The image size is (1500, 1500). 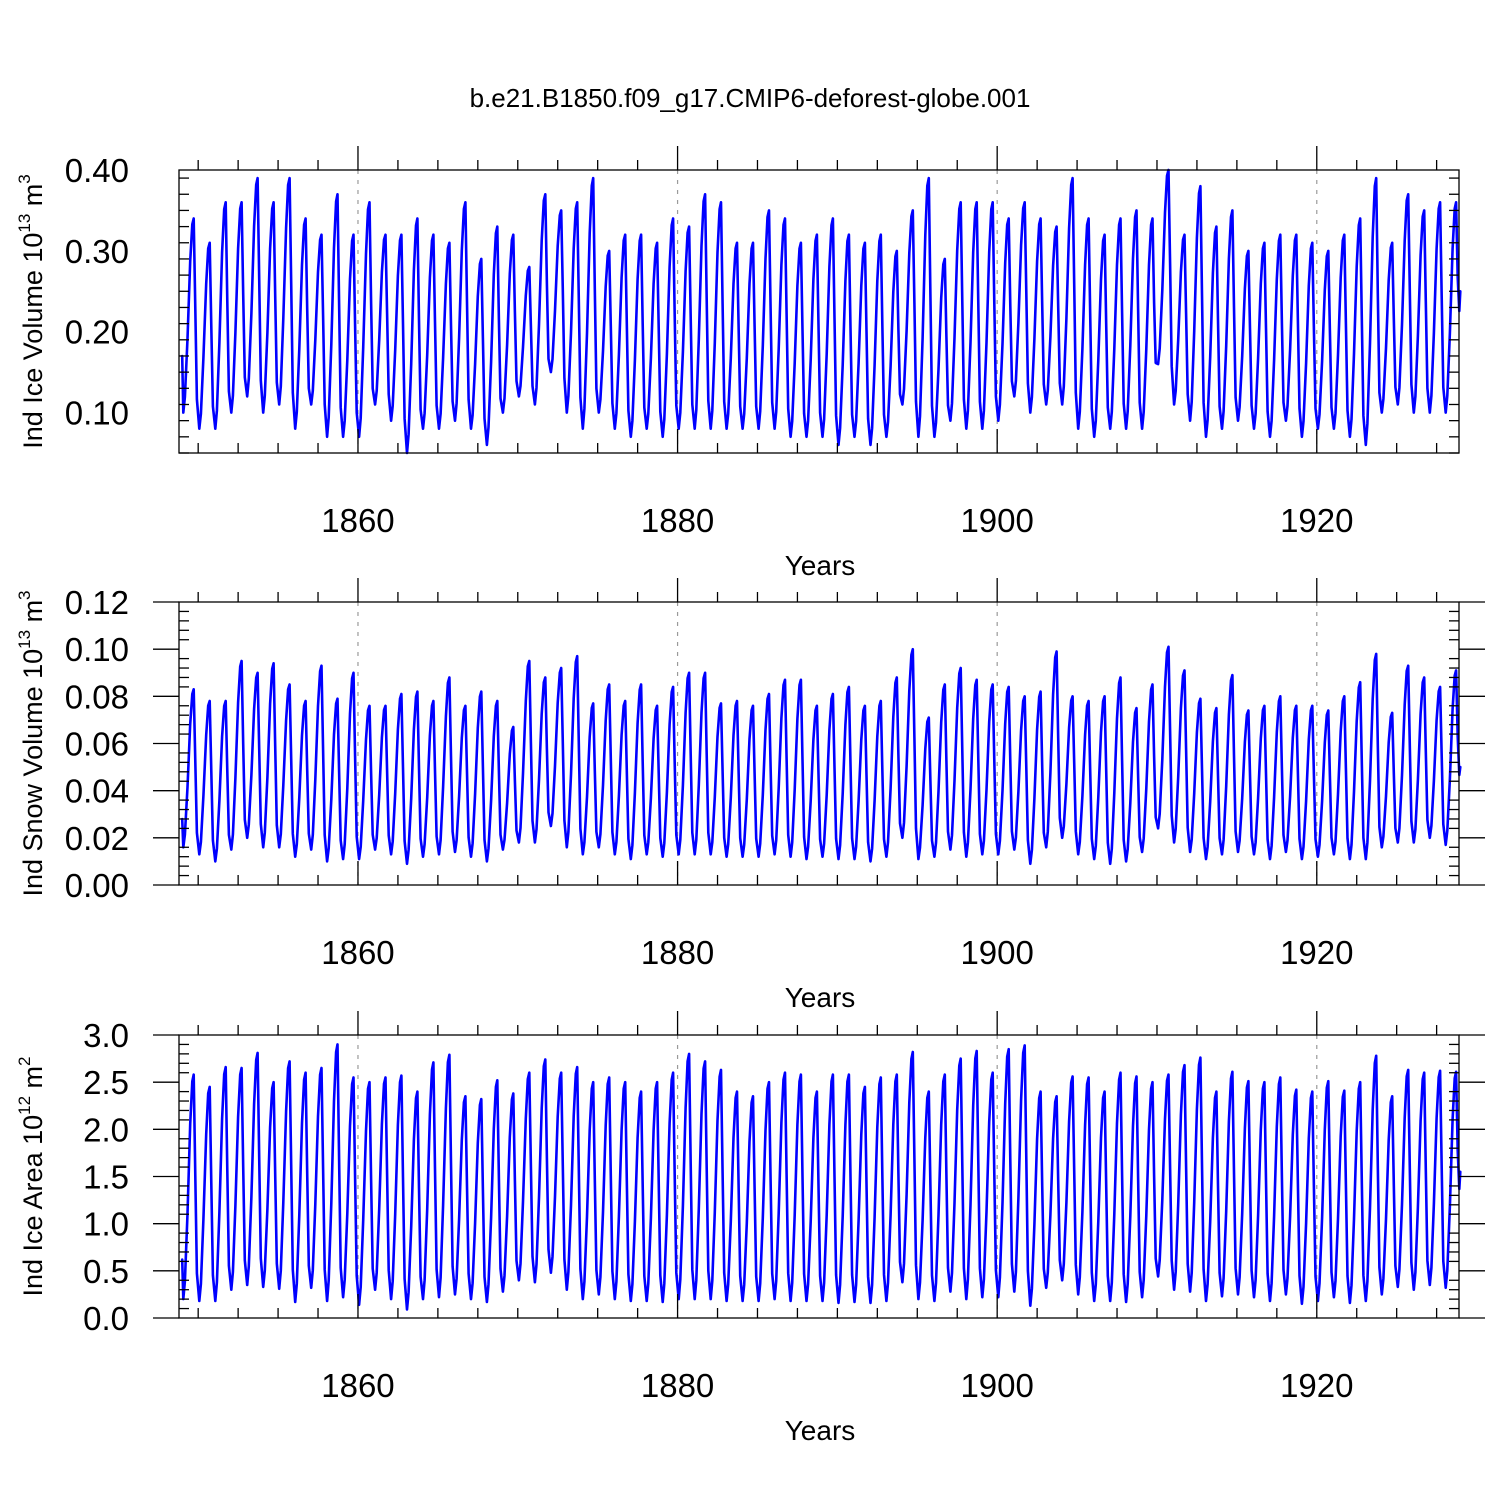 What do you see at coordinates (97, 332) in the screenshot?
I see `y-tick-label: 0.20` at bounding box center [97, 332].